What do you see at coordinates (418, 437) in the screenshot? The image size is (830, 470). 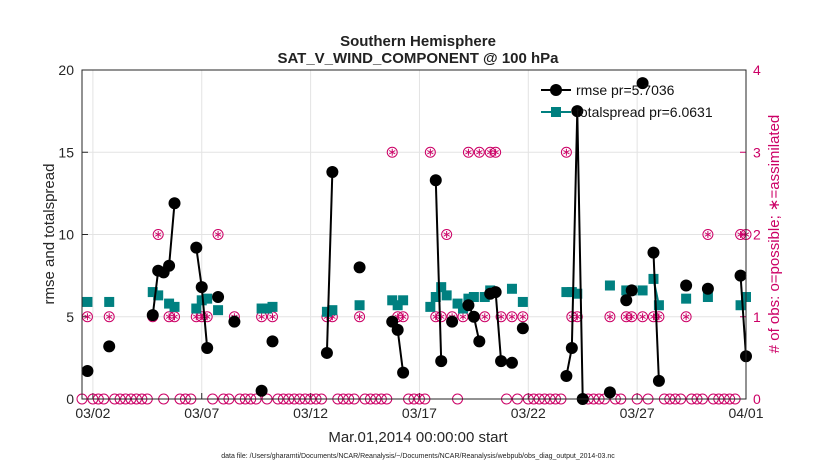 I see `x-axis-label: Mar.01,2014 00:00:00 start` at bounding box center [418, 437].